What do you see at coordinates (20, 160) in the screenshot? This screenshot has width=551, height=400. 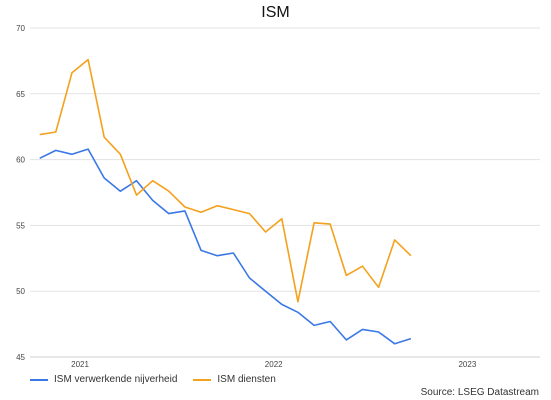 I see `y-tick-label-60: 60` at bounding box center [20, 160].